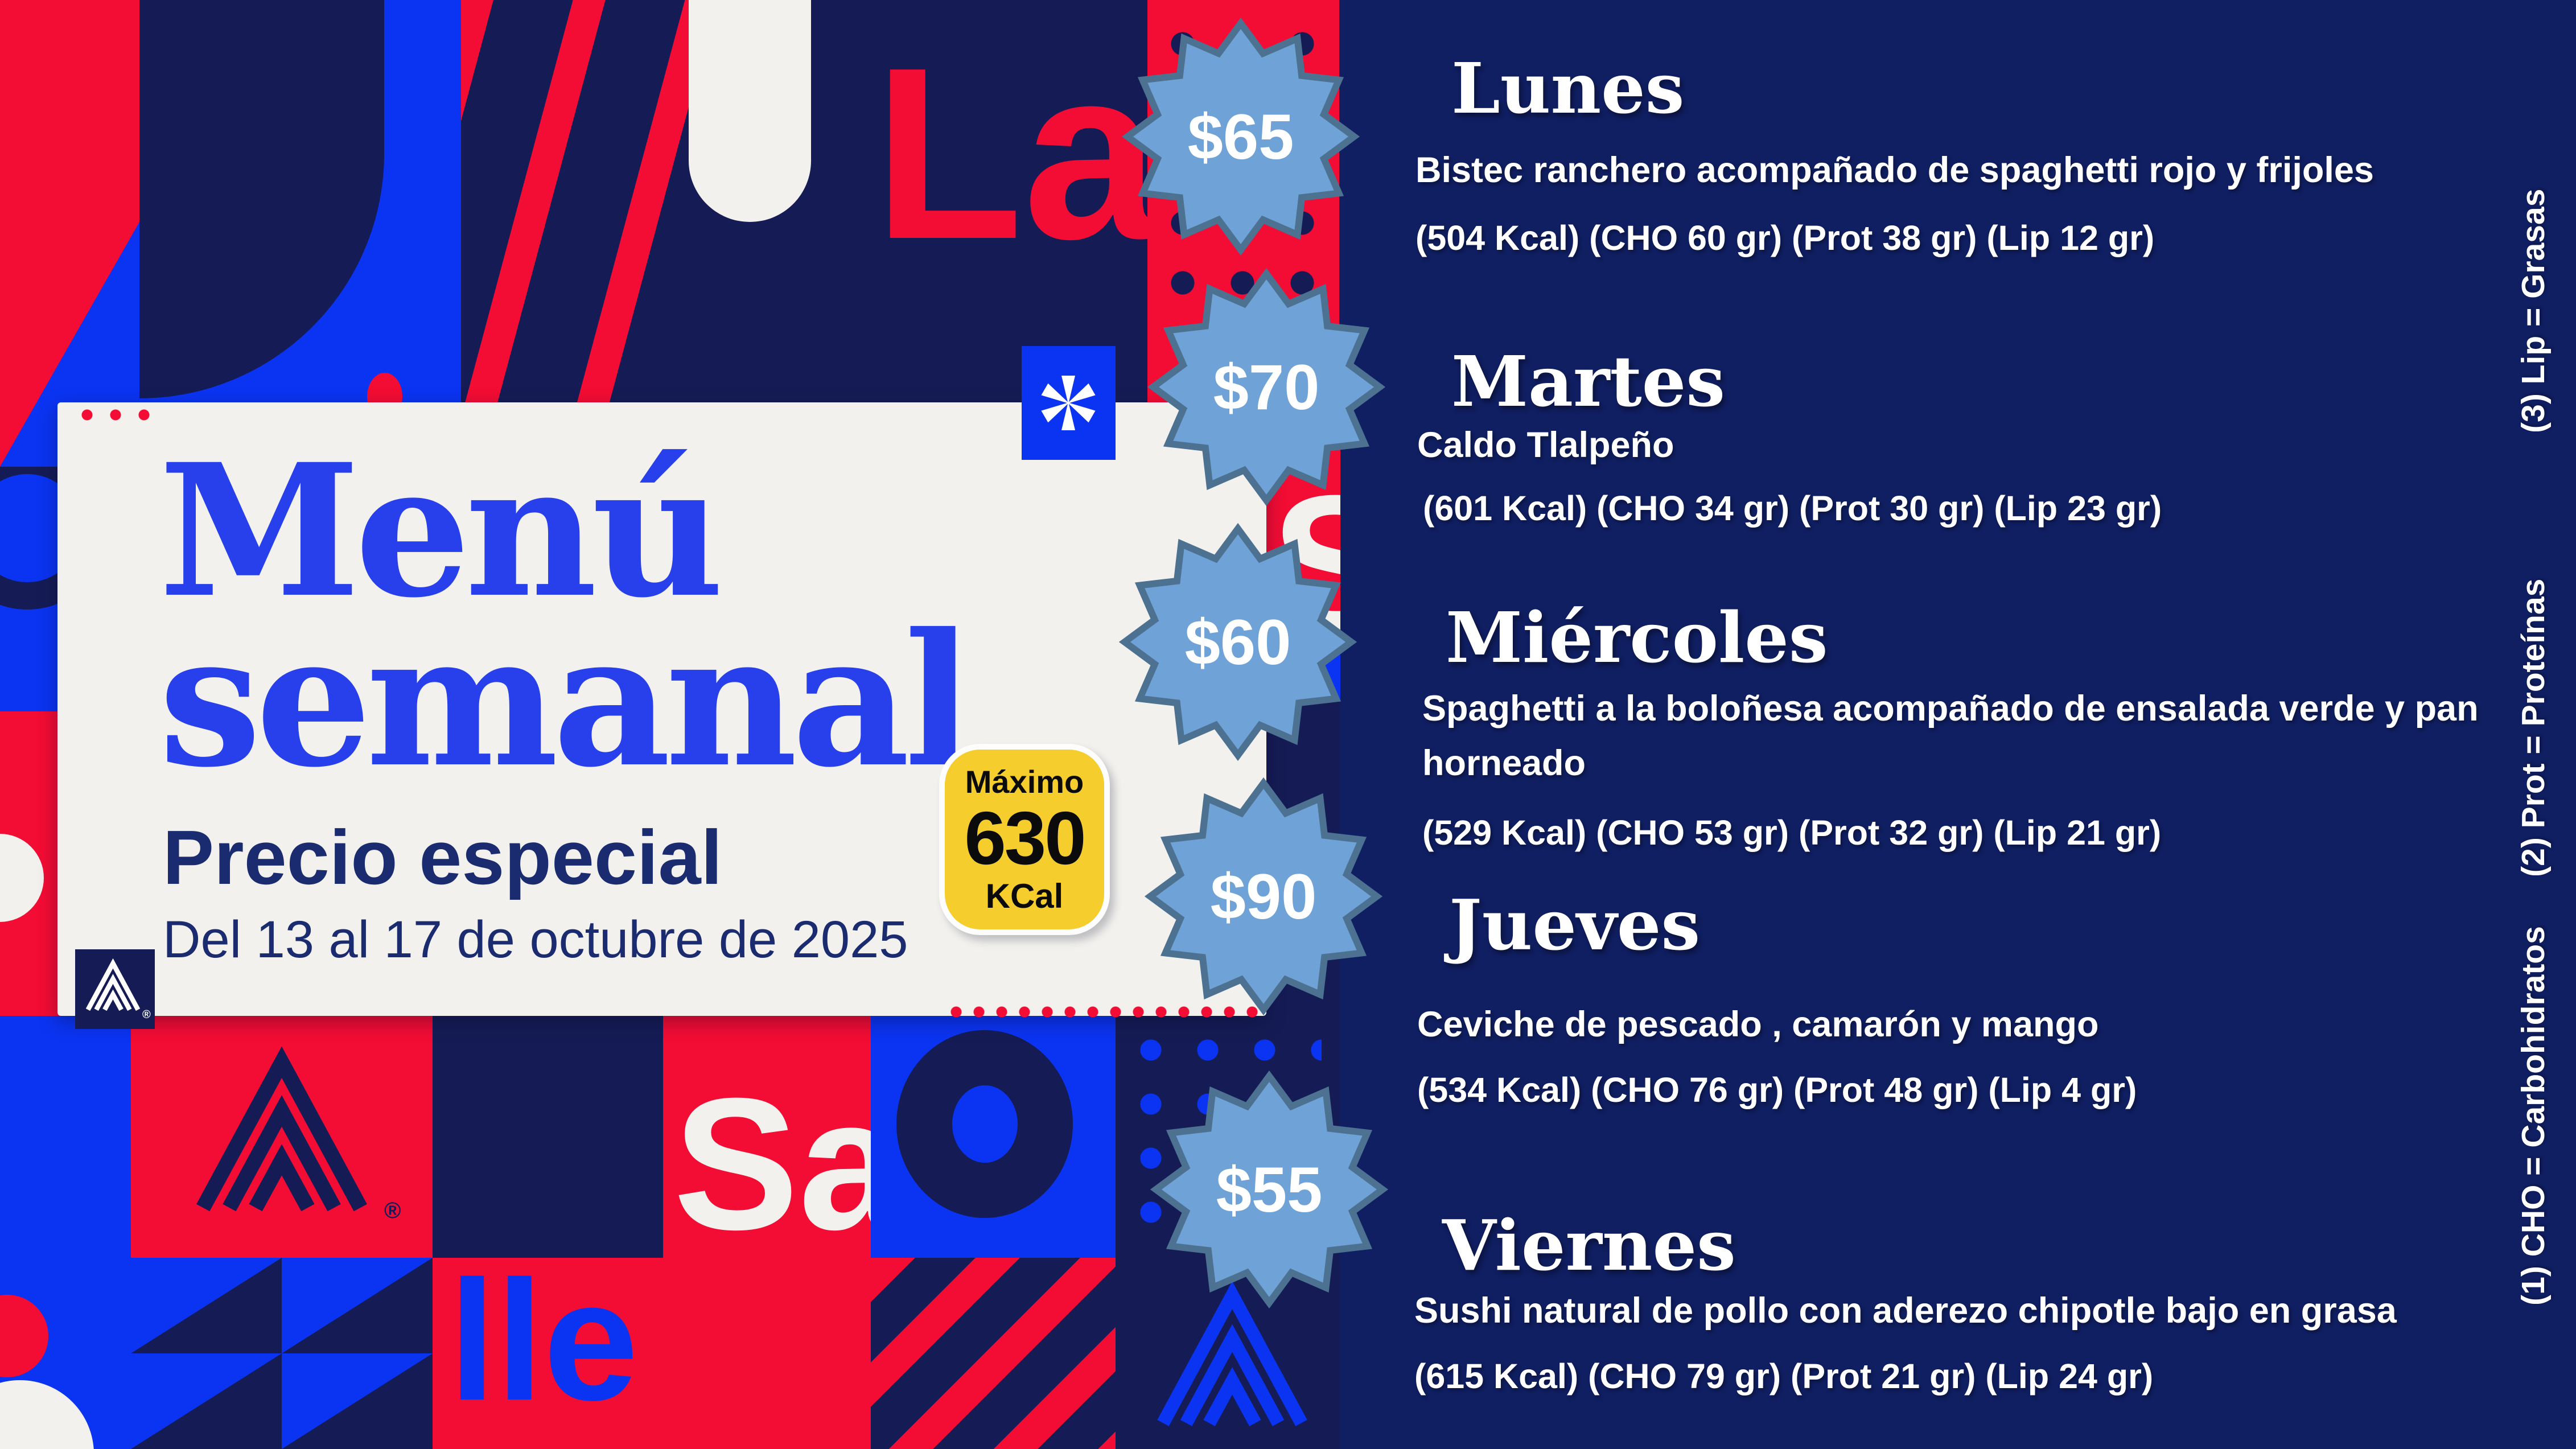 The image size is (2576, 1449). I want to click on price-label: $60, so click(1238, 642).